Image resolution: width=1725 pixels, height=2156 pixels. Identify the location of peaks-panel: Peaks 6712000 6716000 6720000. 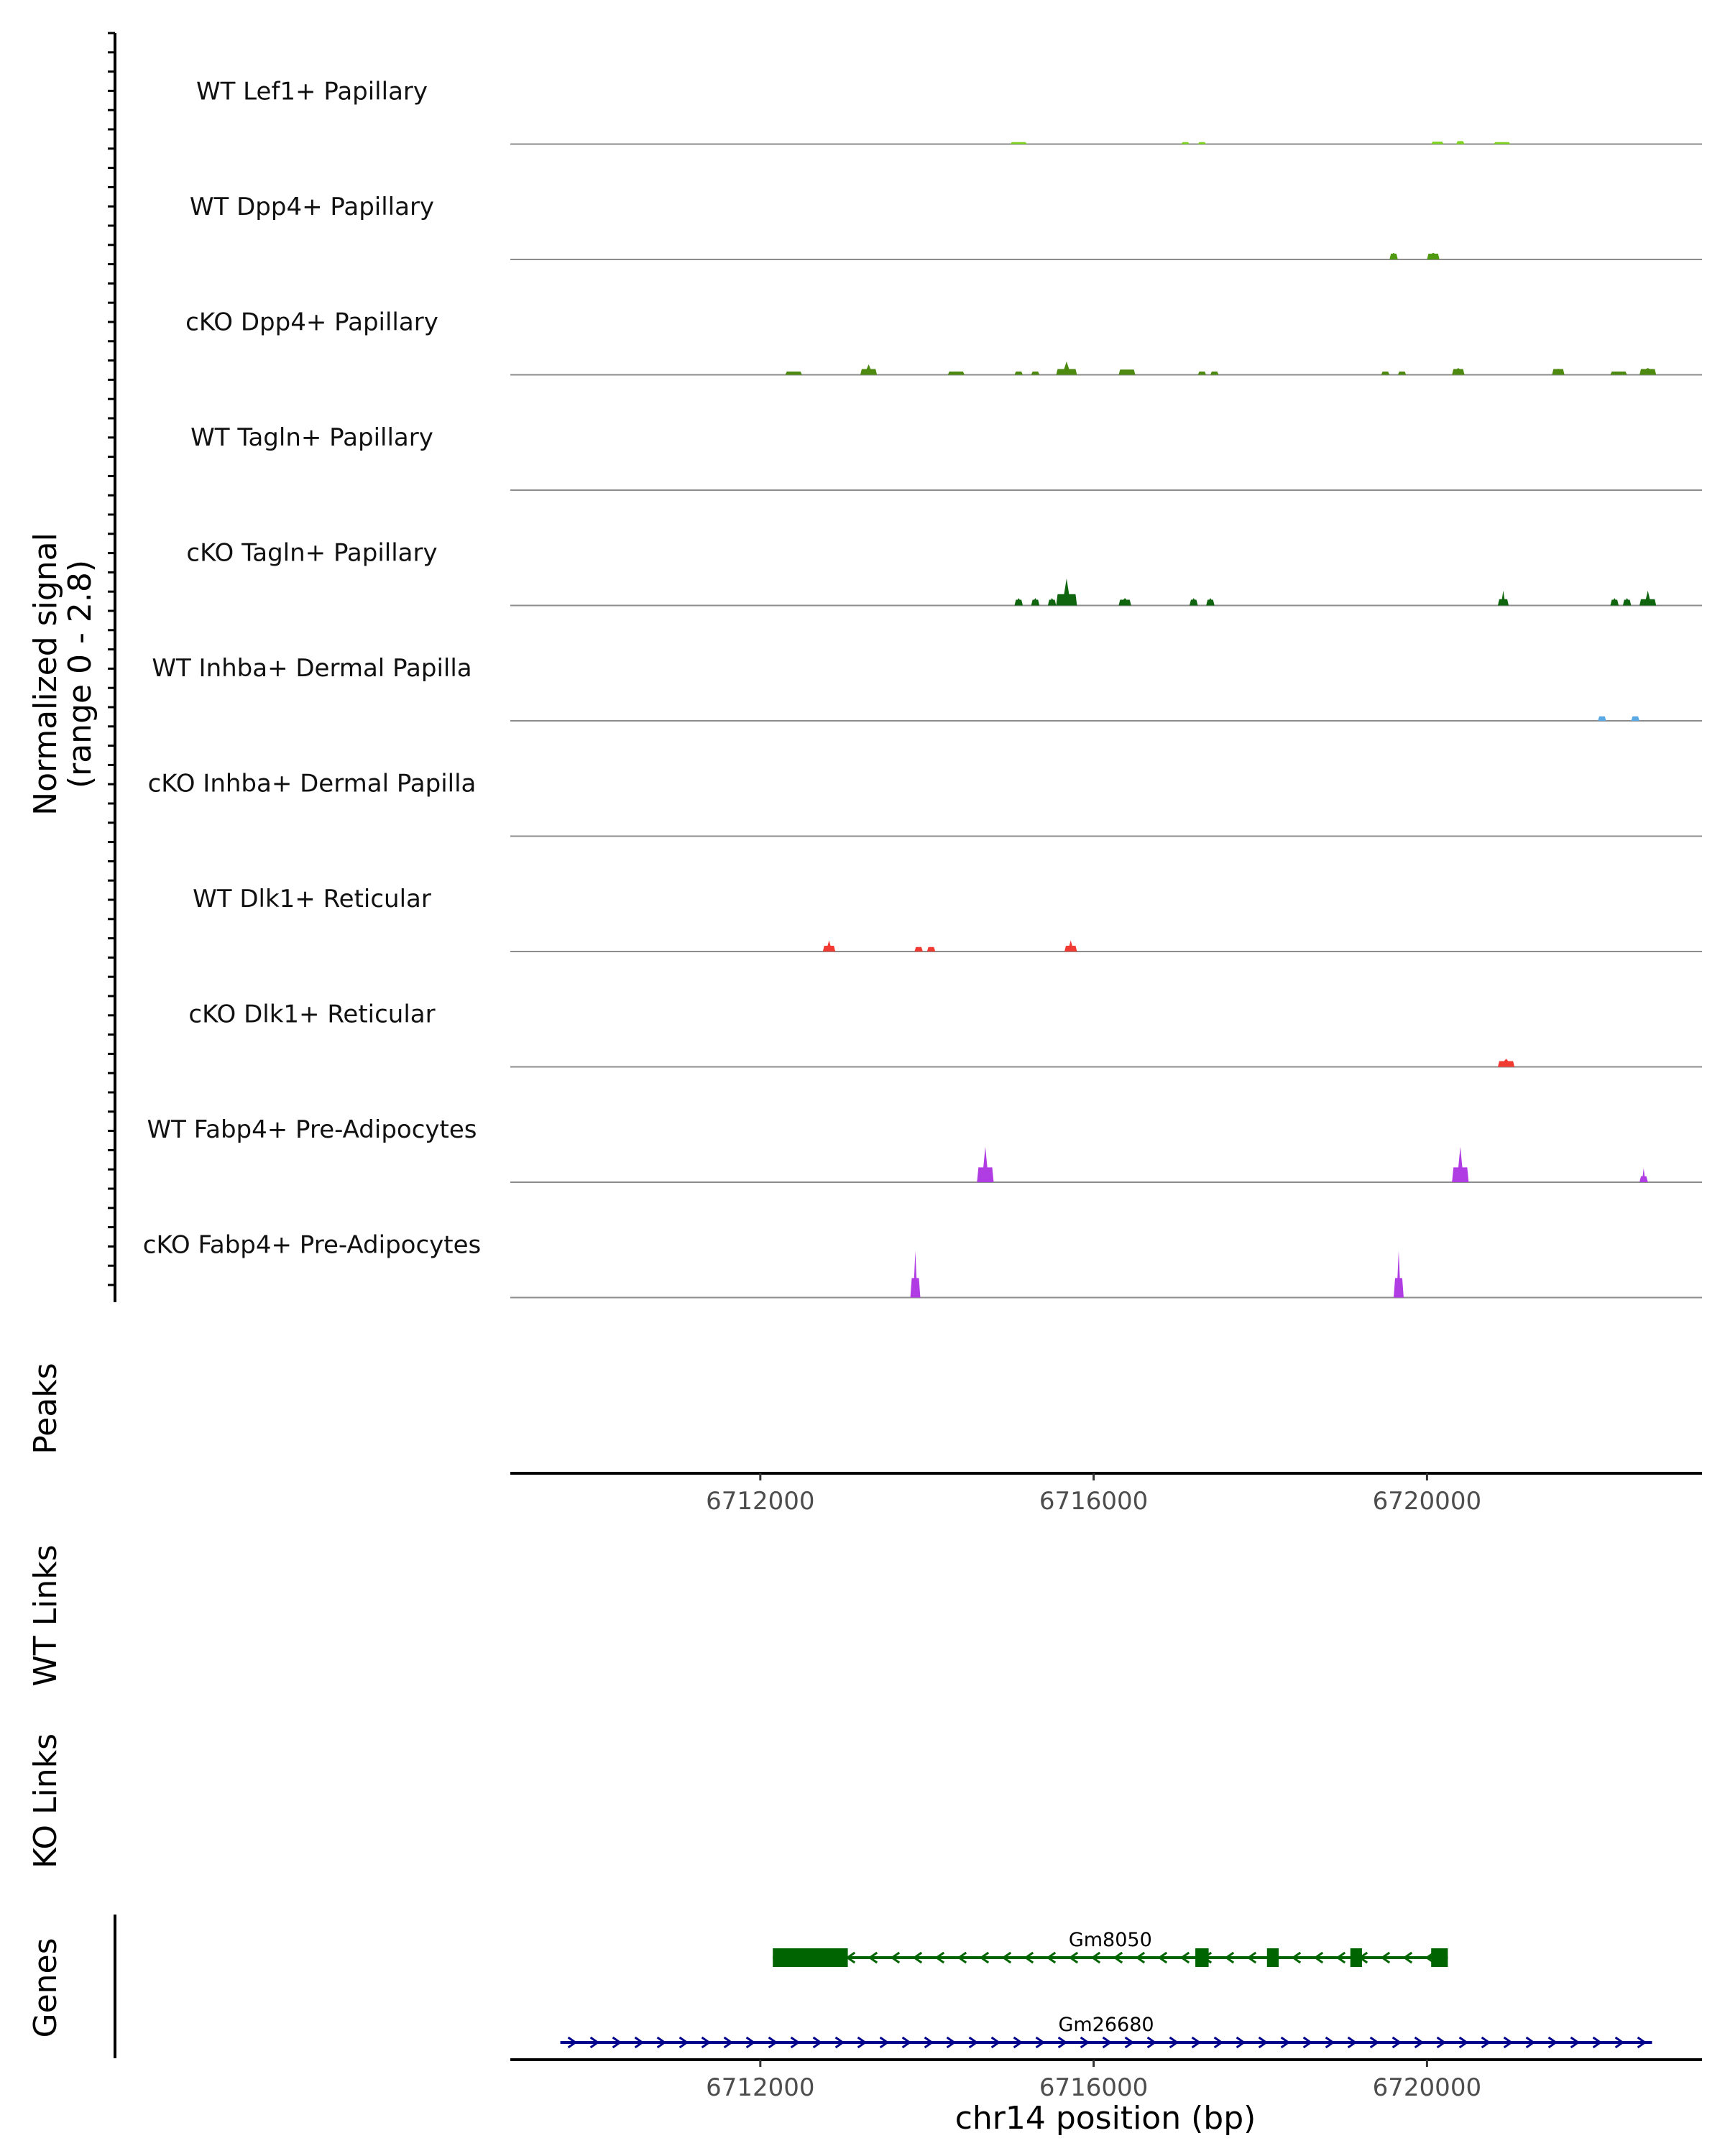
(864, 1439).